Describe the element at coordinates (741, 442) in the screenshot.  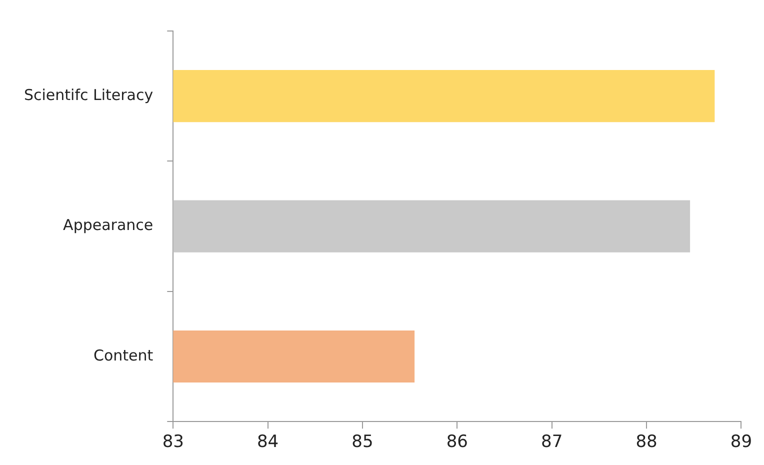
I see `x-tick-label: 89` at that location.